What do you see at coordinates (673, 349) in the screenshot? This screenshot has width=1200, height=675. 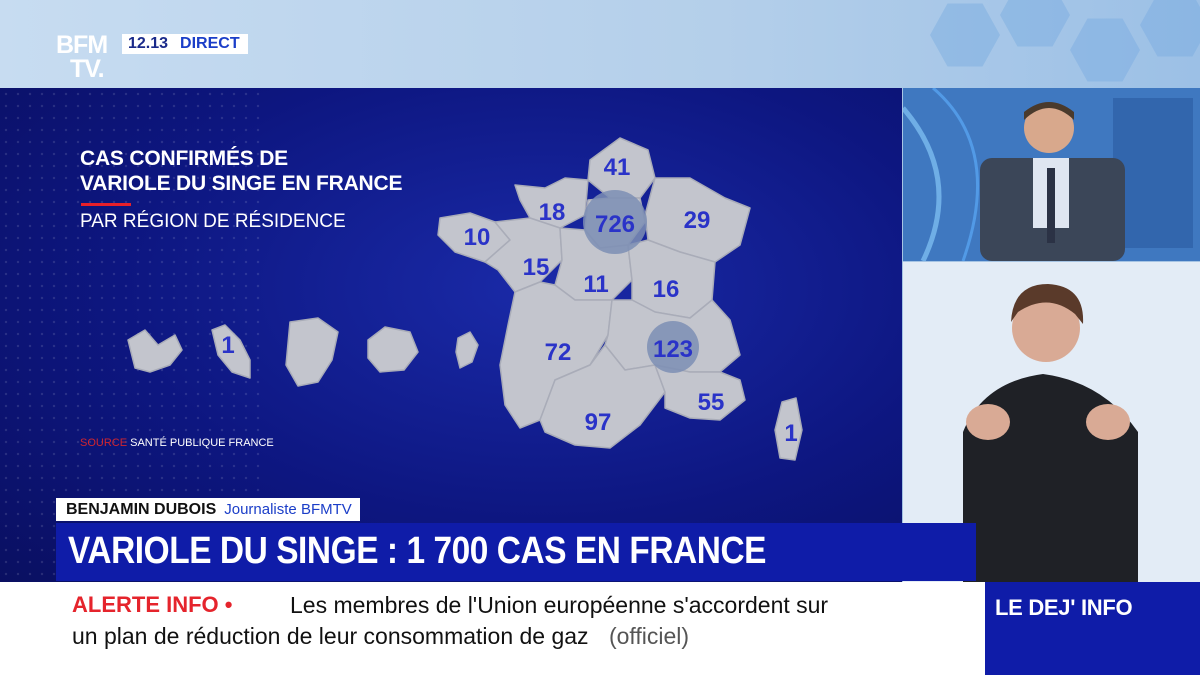 I see `region-case-count: 123` at bounding box center [673, 349].